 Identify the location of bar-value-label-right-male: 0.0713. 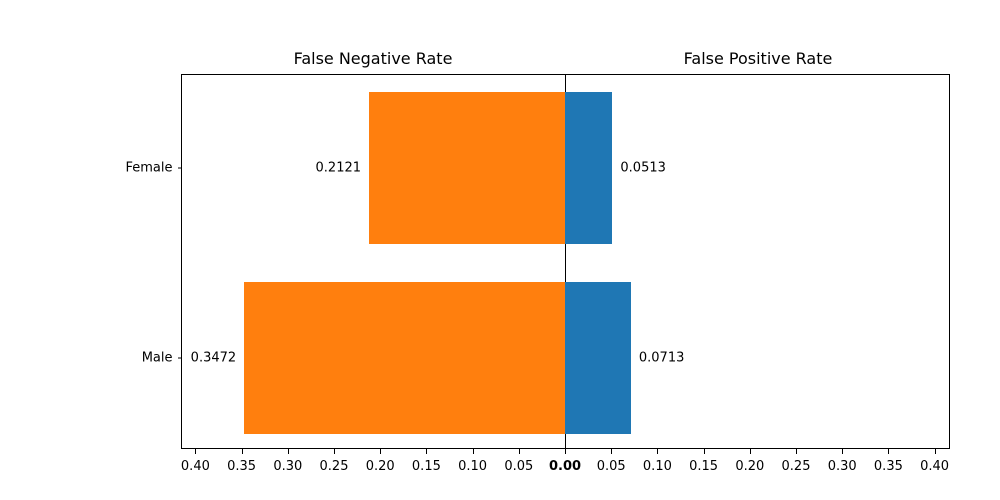
(661, 357).